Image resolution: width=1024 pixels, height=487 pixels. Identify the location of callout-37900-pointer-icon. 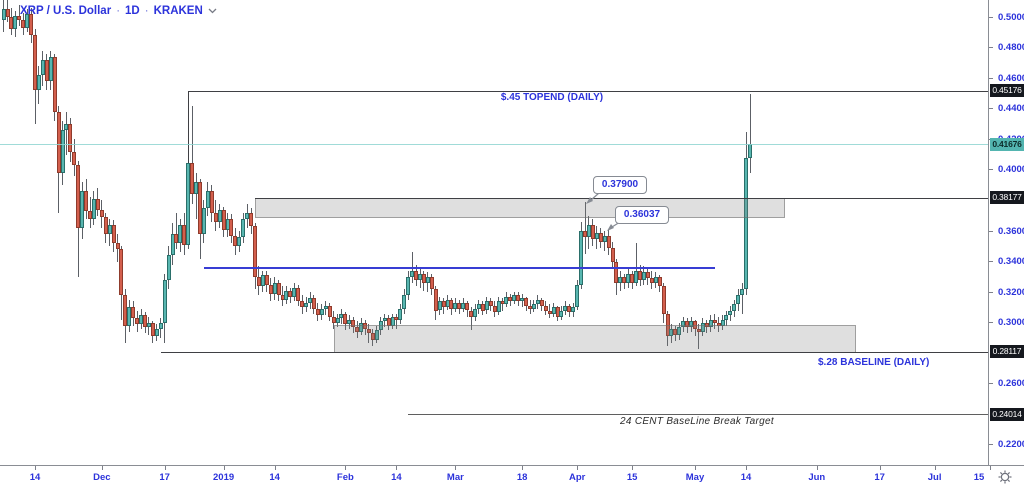
(593, 198).